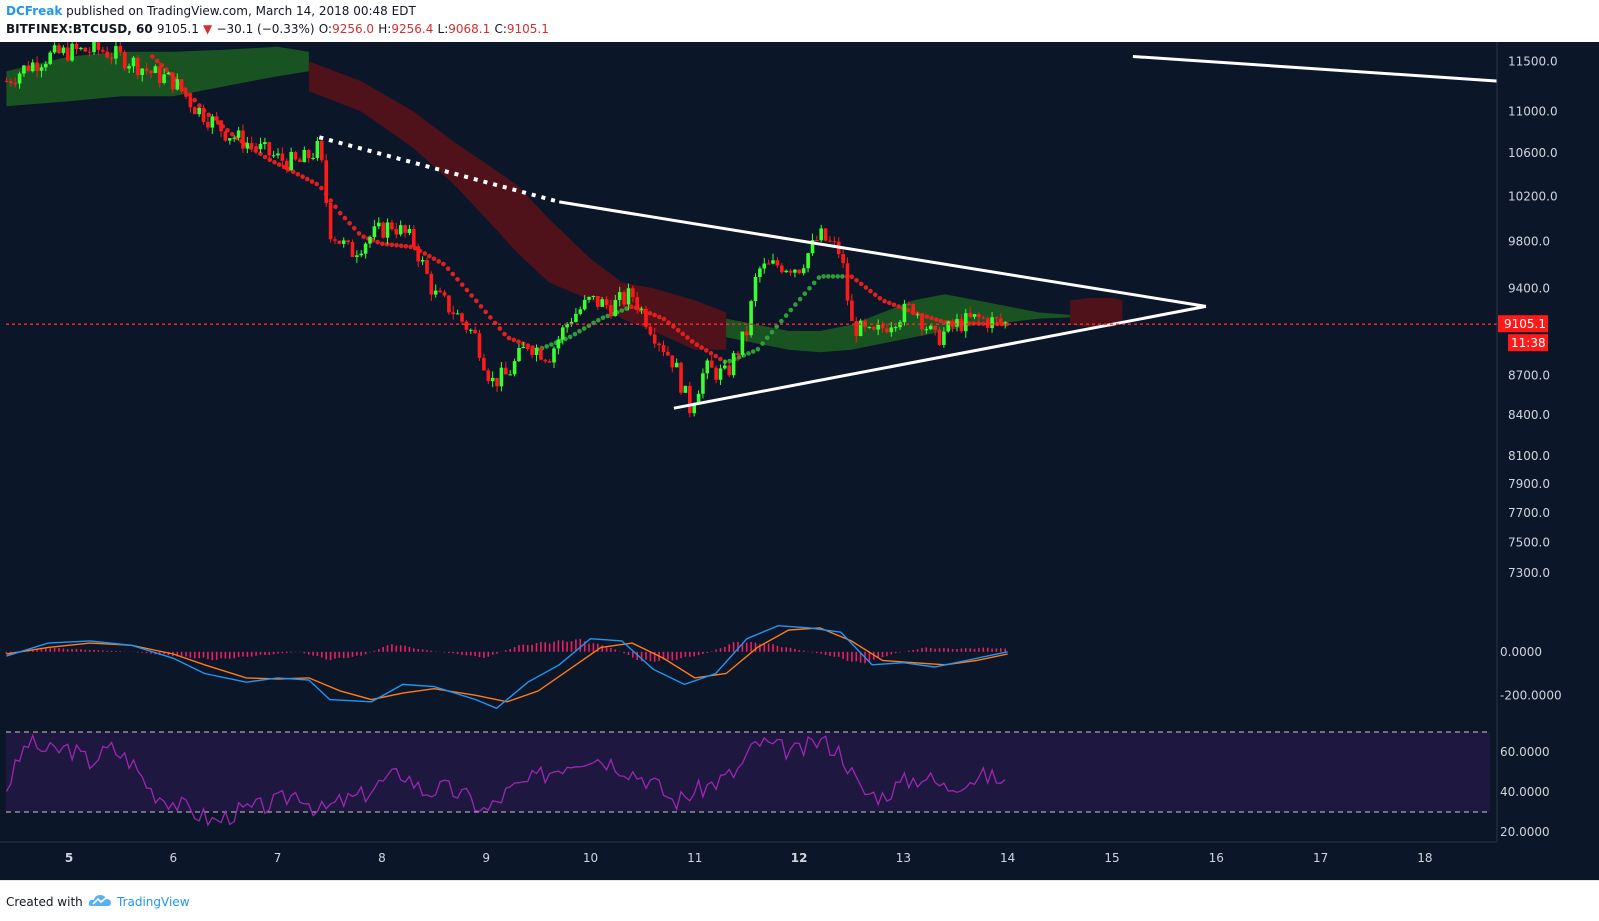  What do you see at coordinates (1007, 858) in the screenshot?
I see `time-tick-label: 14` at bounding box center [1007, 858].